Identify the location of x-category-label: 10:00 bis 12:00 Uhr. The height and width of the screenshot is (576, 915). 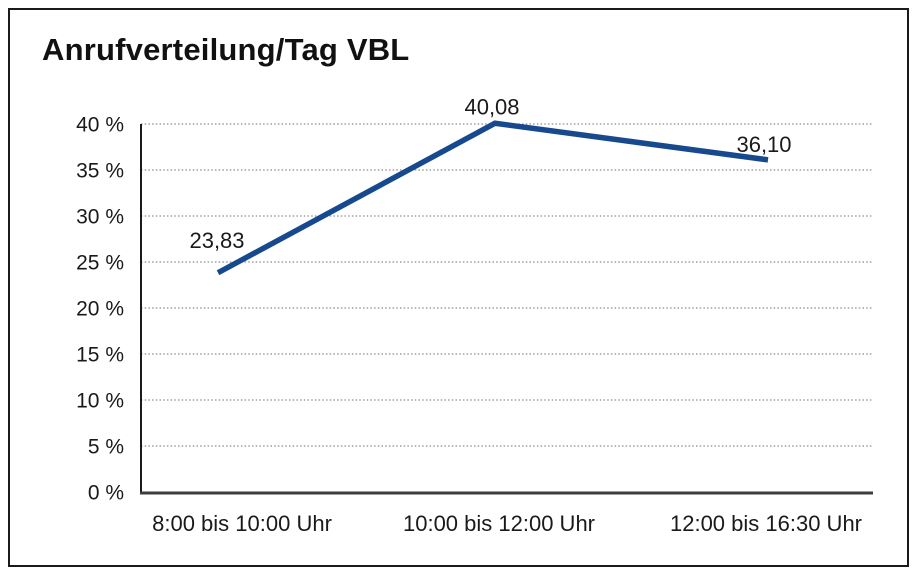
(499, 523).